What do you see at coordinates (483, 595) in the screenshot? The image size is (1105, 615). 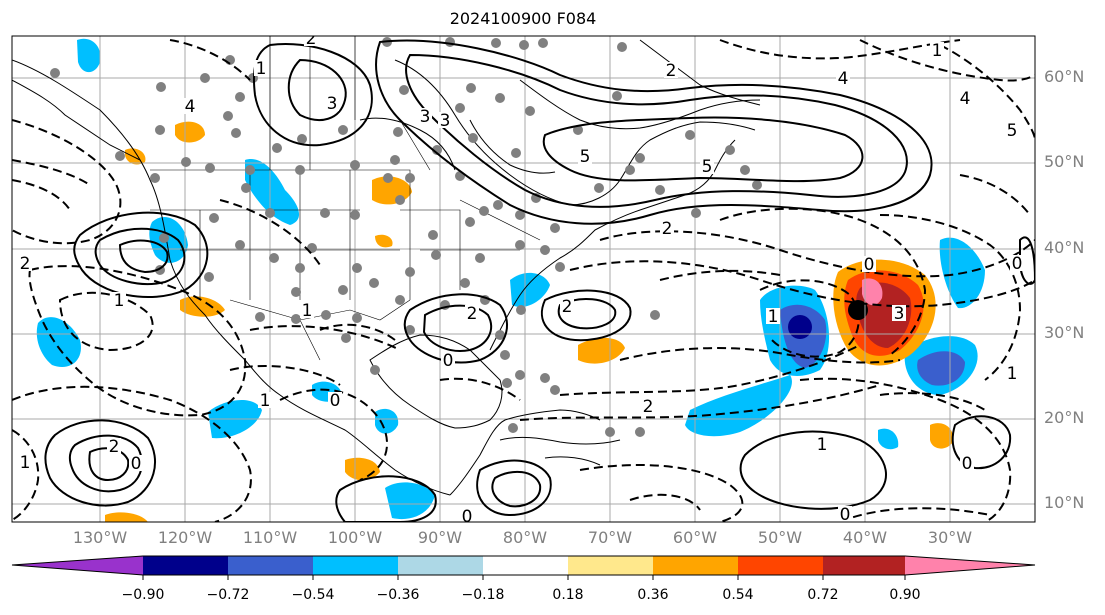 I see `colorbar-tick: −0.18` at bounding box center [483, 595].